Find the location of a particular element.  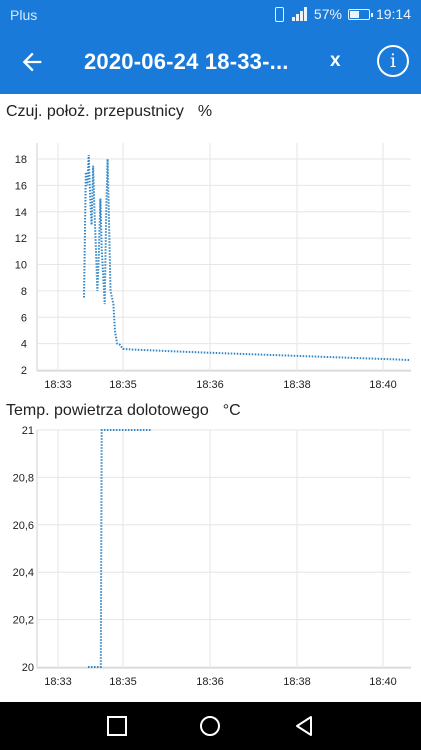

carrier-name: Plus is located at coordinates (24, 15).